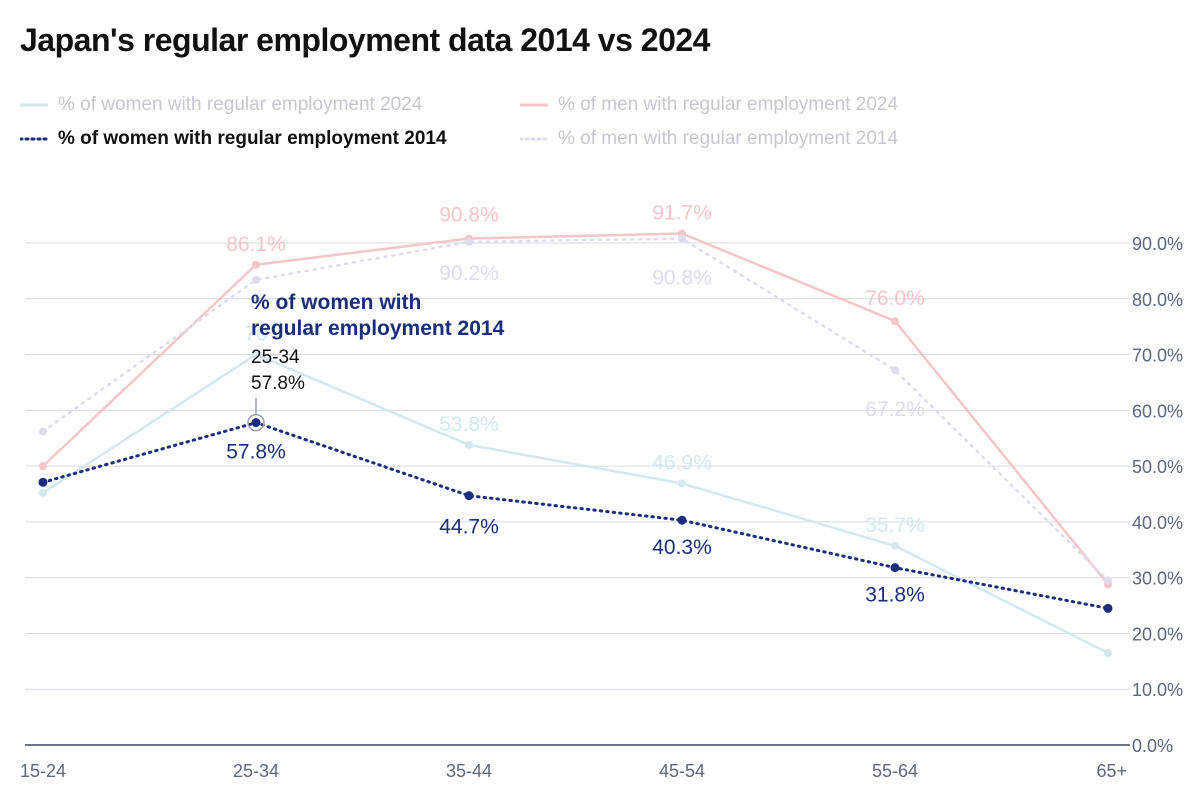 Image resolution: width=1200 pixels, height=794 pixels. I want to click on x-tick-label: 55-64, so click(895, 771).